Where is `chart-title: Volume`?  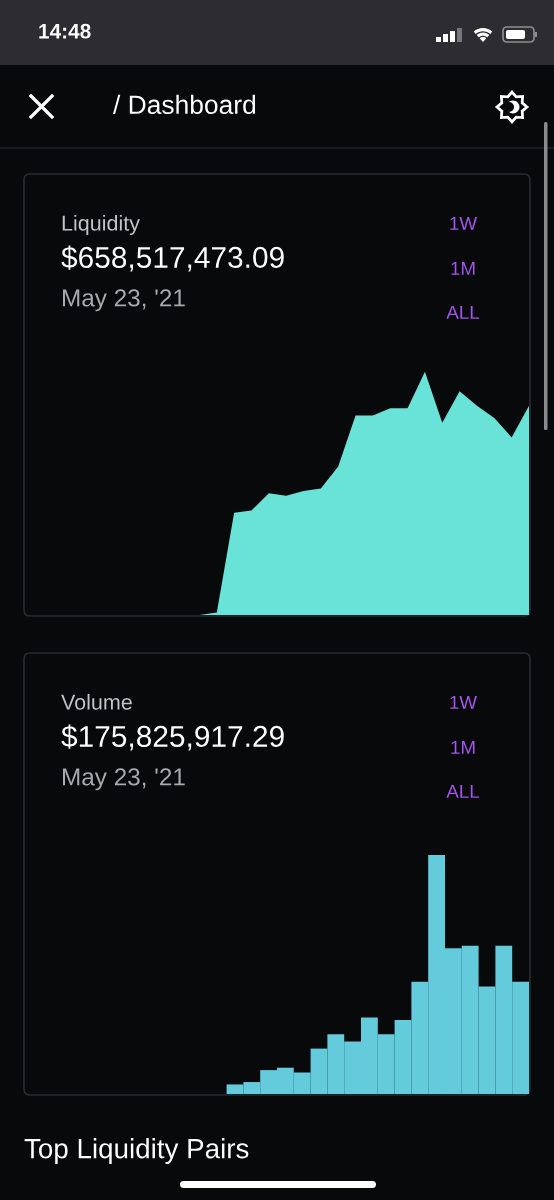
chart-title: Volume is located at coordinates (96, 701).